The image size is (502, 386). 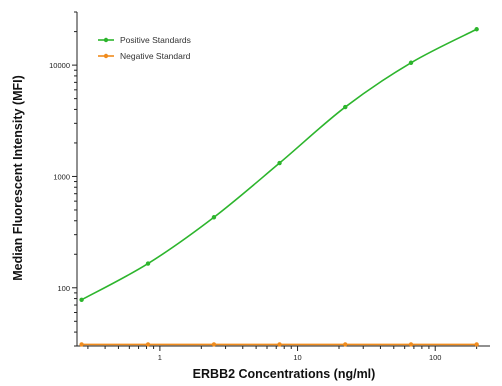 I want to click on x-tick-label: 1, so click(x=160, y=357).